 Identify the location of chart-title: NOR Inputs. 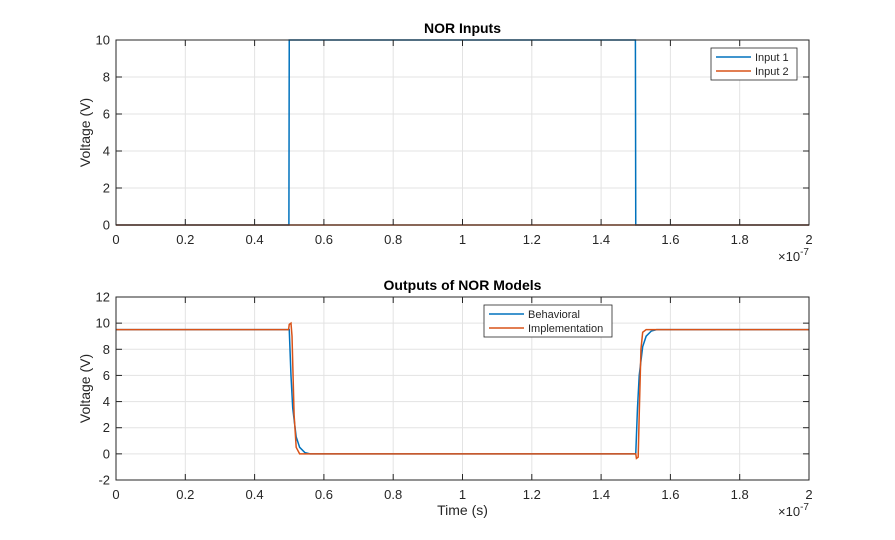
(462, 28).